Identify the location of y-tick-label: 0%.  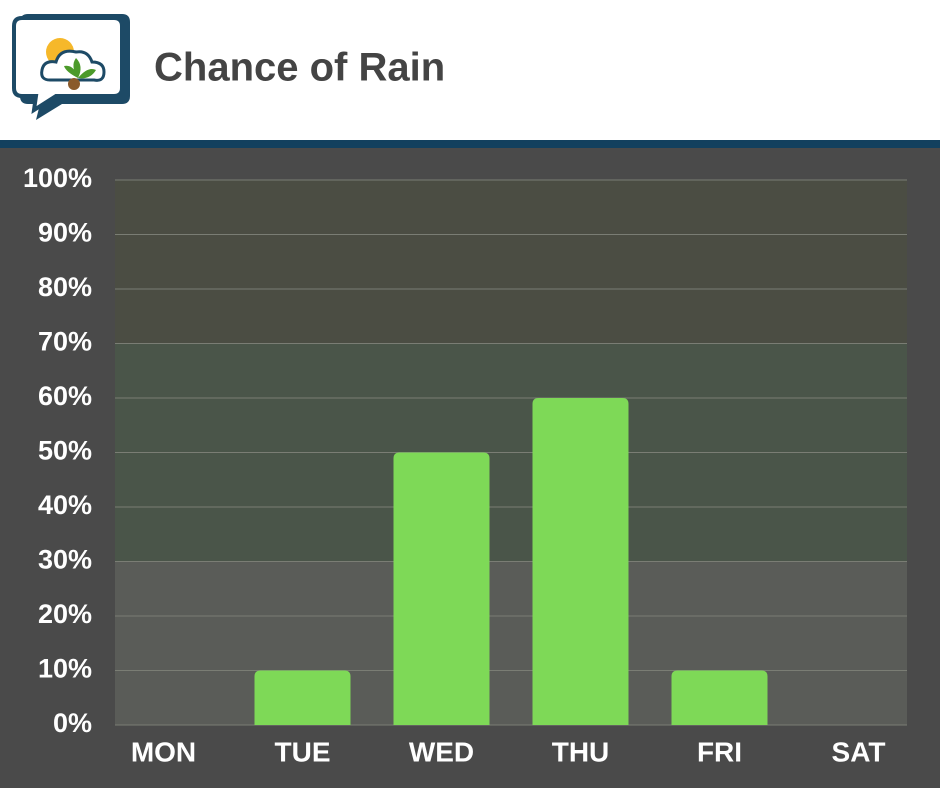
(72, 723).